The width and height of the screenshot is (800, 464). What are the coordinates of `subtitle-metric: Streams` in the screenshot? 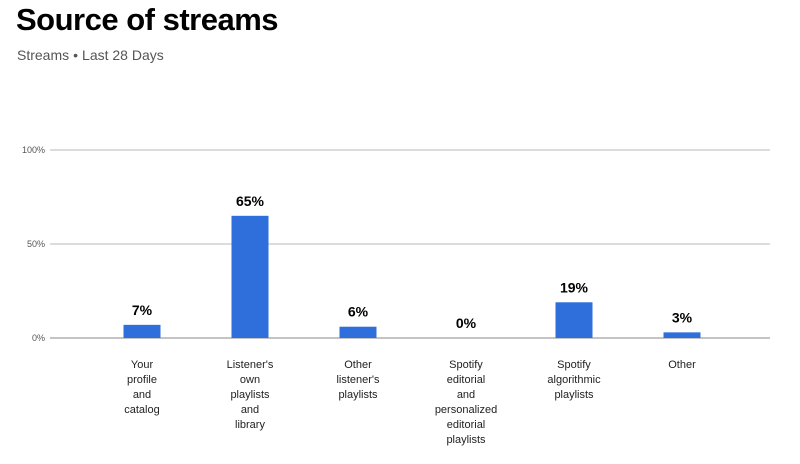 It's located at (43, 55).